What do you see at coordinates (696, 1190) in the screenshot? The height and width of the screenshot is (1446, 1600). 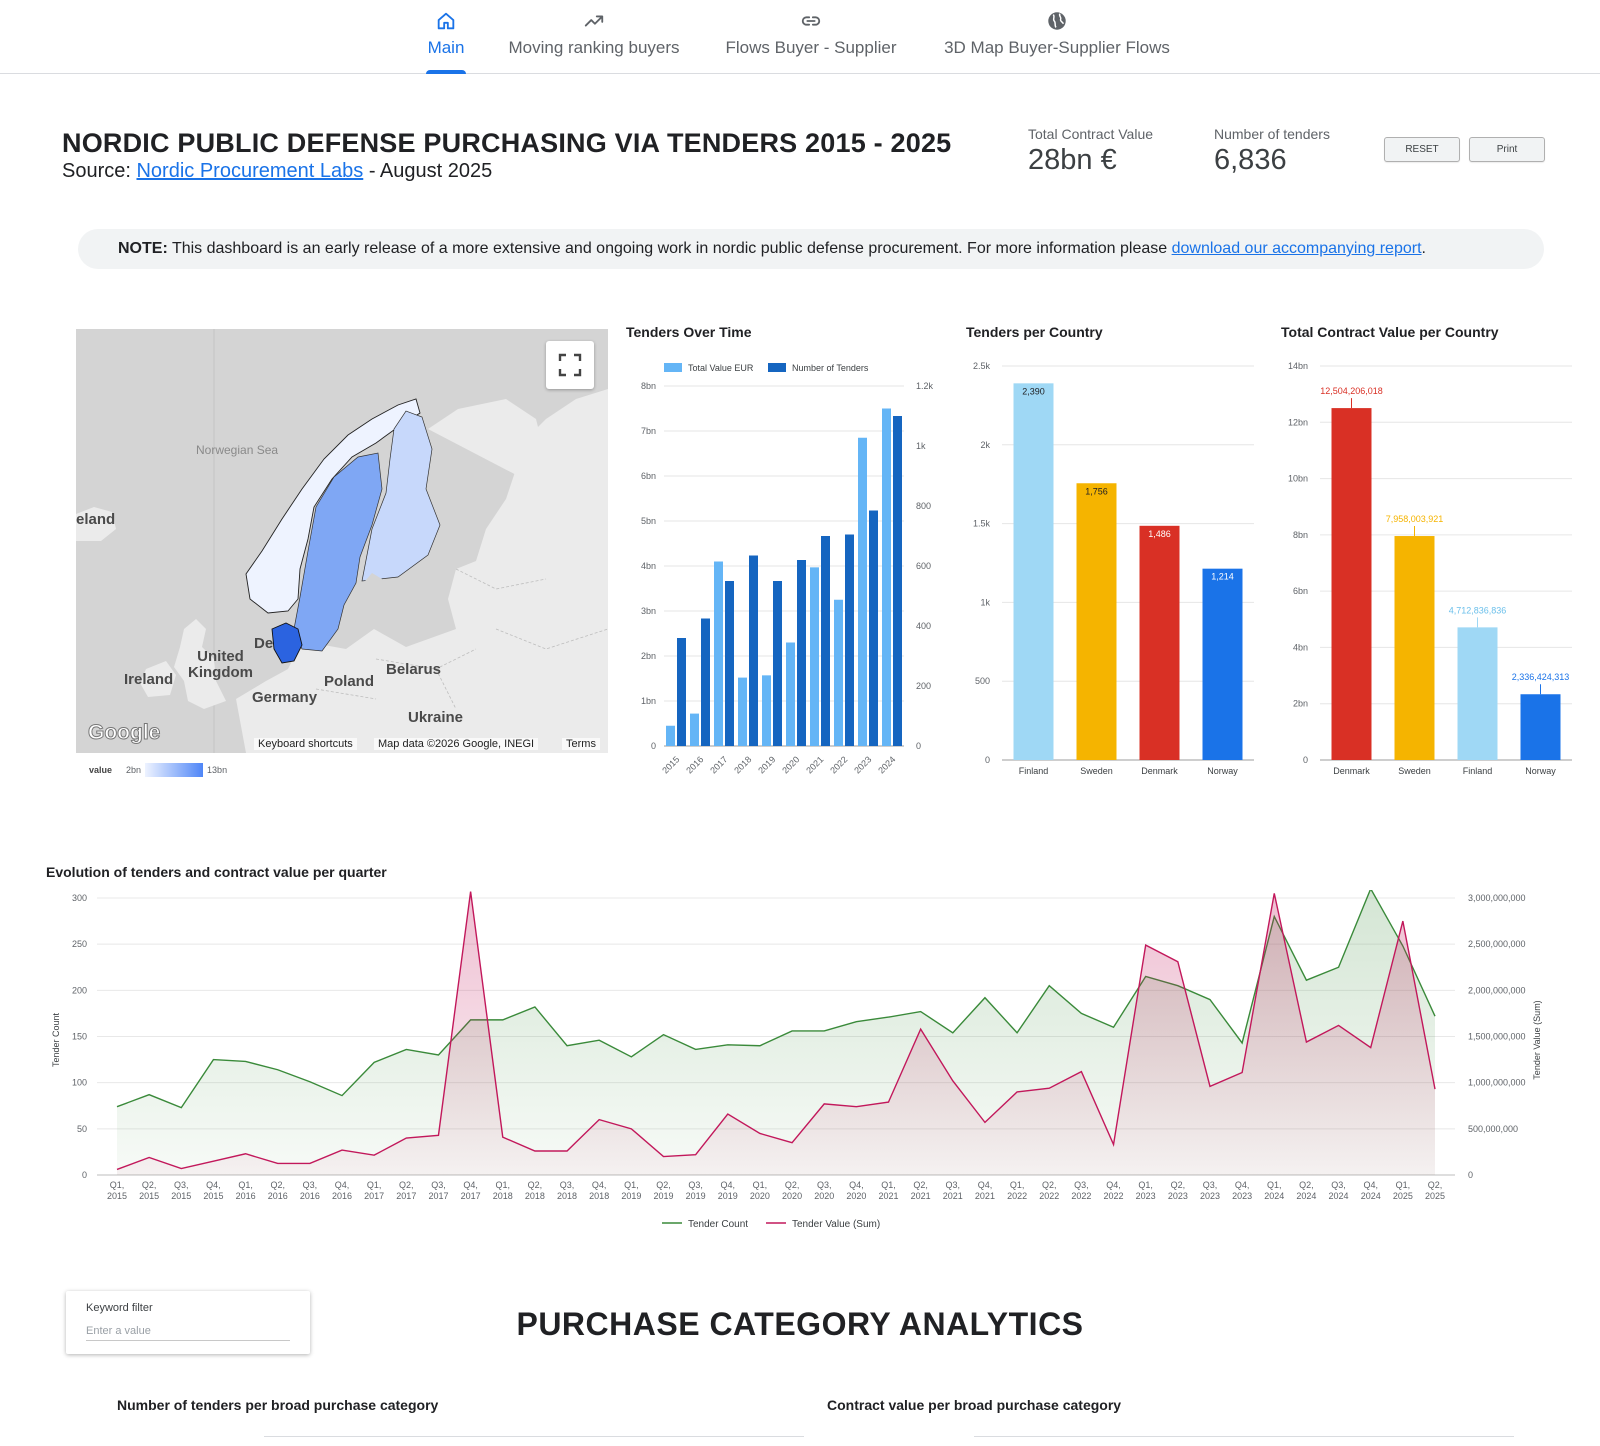 I see `x-tick-label: Q3, 2019` at bounding box center [696, 1190].